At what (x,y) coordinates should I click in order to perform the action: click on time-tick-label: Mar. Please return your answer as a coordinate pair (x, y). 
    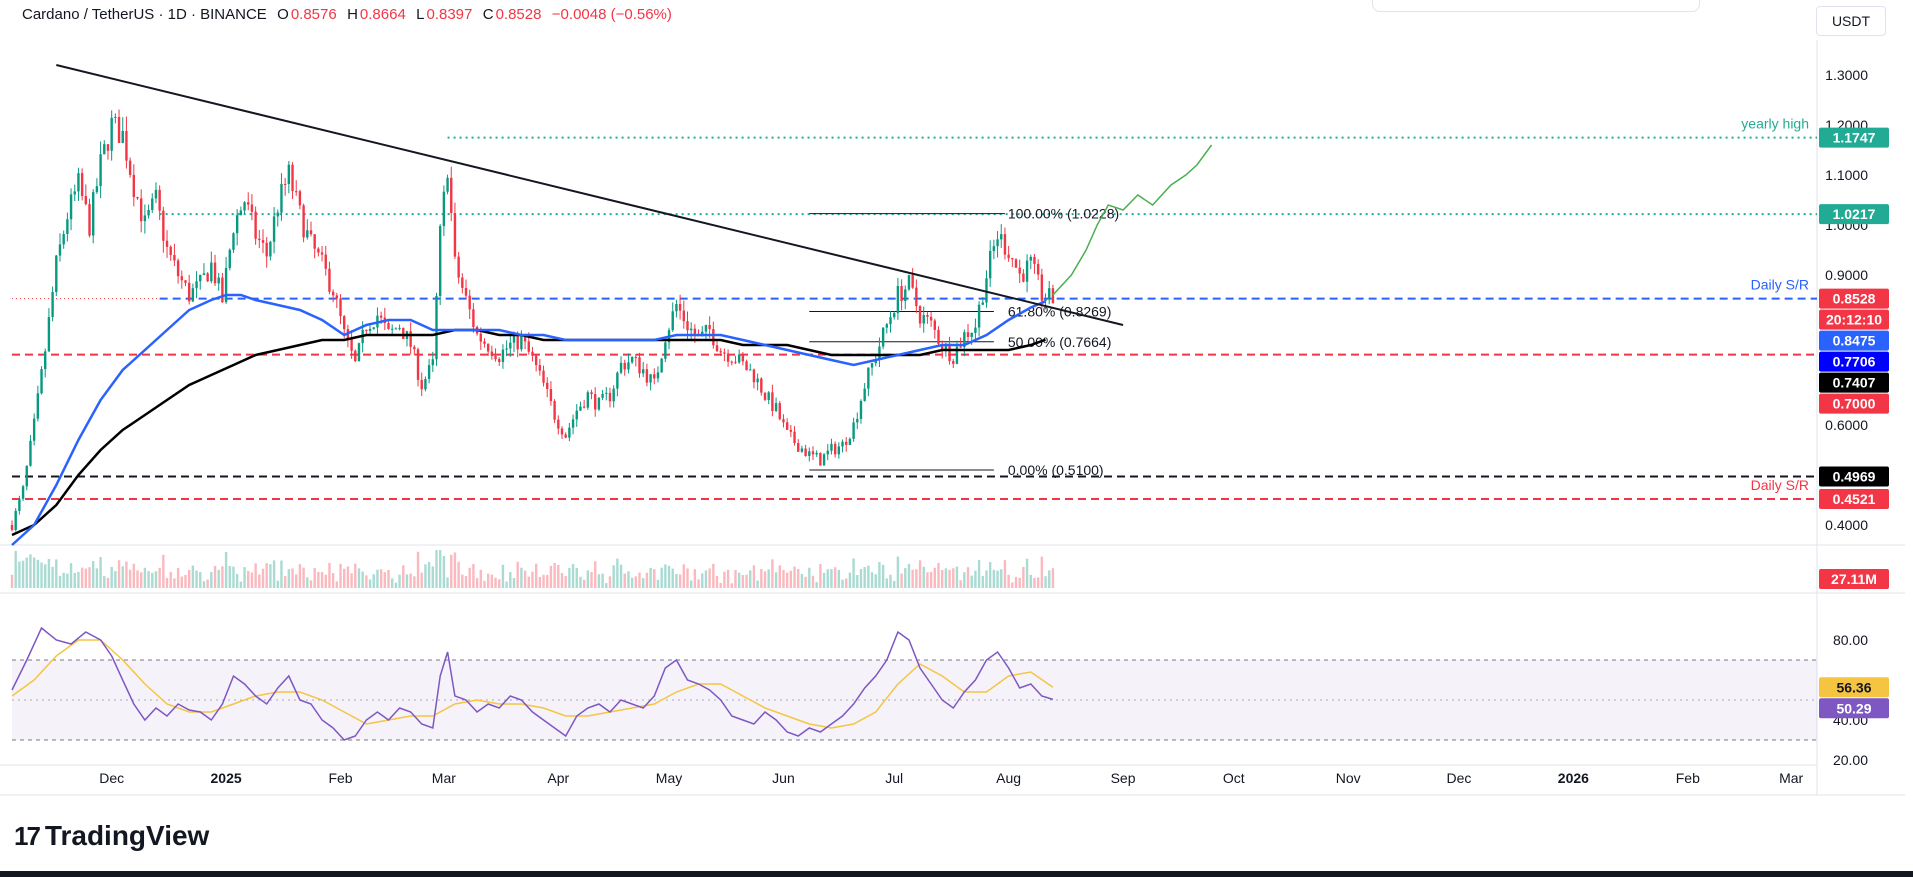
    Looking at the image, I should click on (444, 778).